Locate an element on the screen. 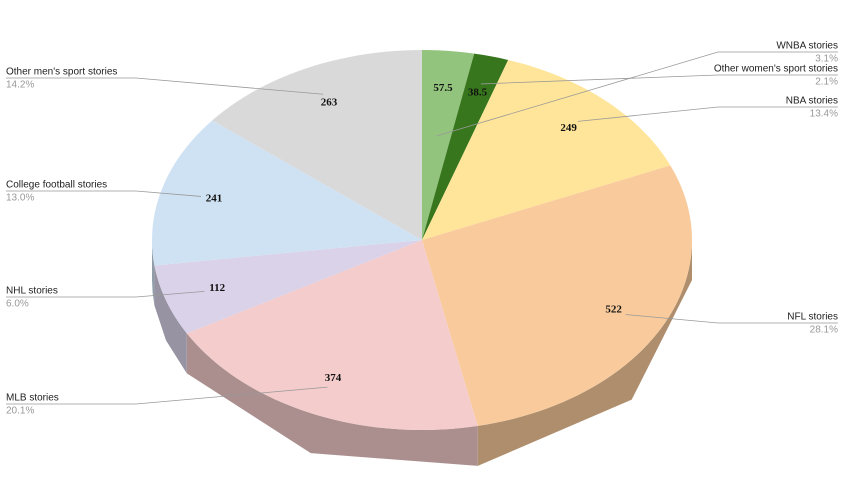 Image resolution: width=853 pixels, height=486 pixels. data-label: 241 is located at coordinates (214, 199).